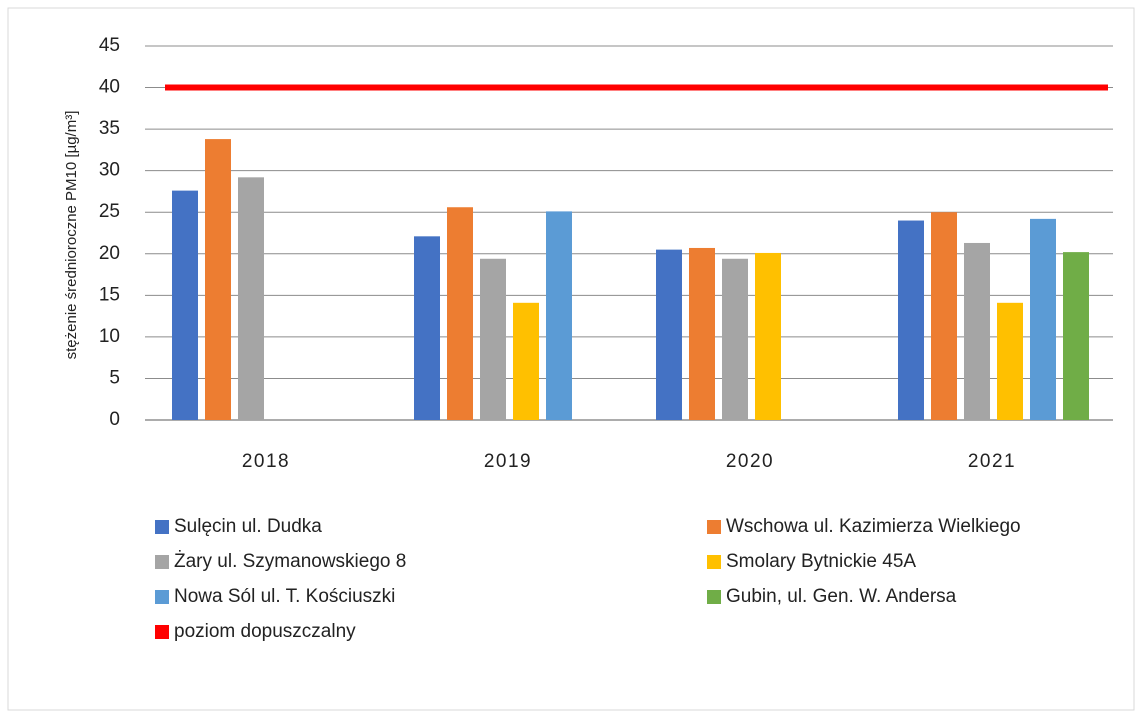 The image size is (1143, 723). I want to click on x-tick-label: 2018, so click(266, 461).